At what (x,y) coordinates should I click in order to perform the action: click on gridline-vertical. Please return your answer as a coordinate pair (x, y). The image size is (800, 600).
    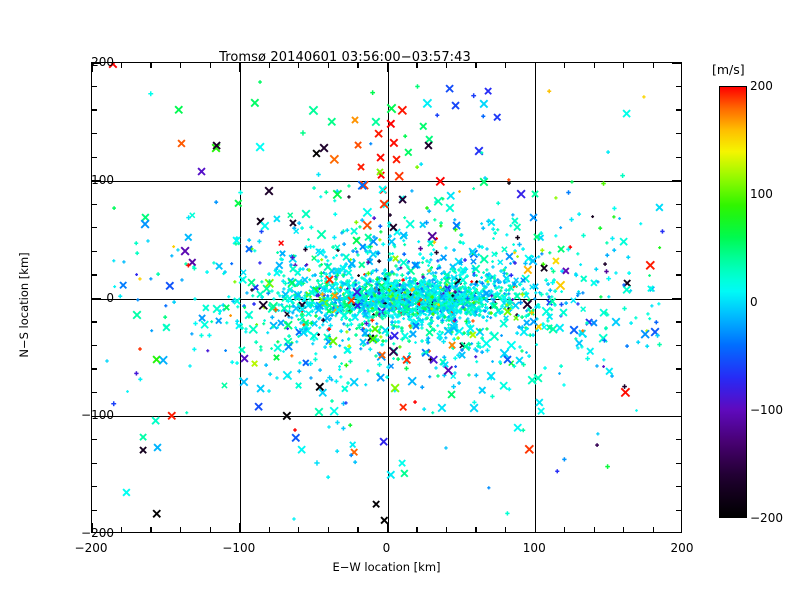
    Looking at the image, I should click on (536, 297).